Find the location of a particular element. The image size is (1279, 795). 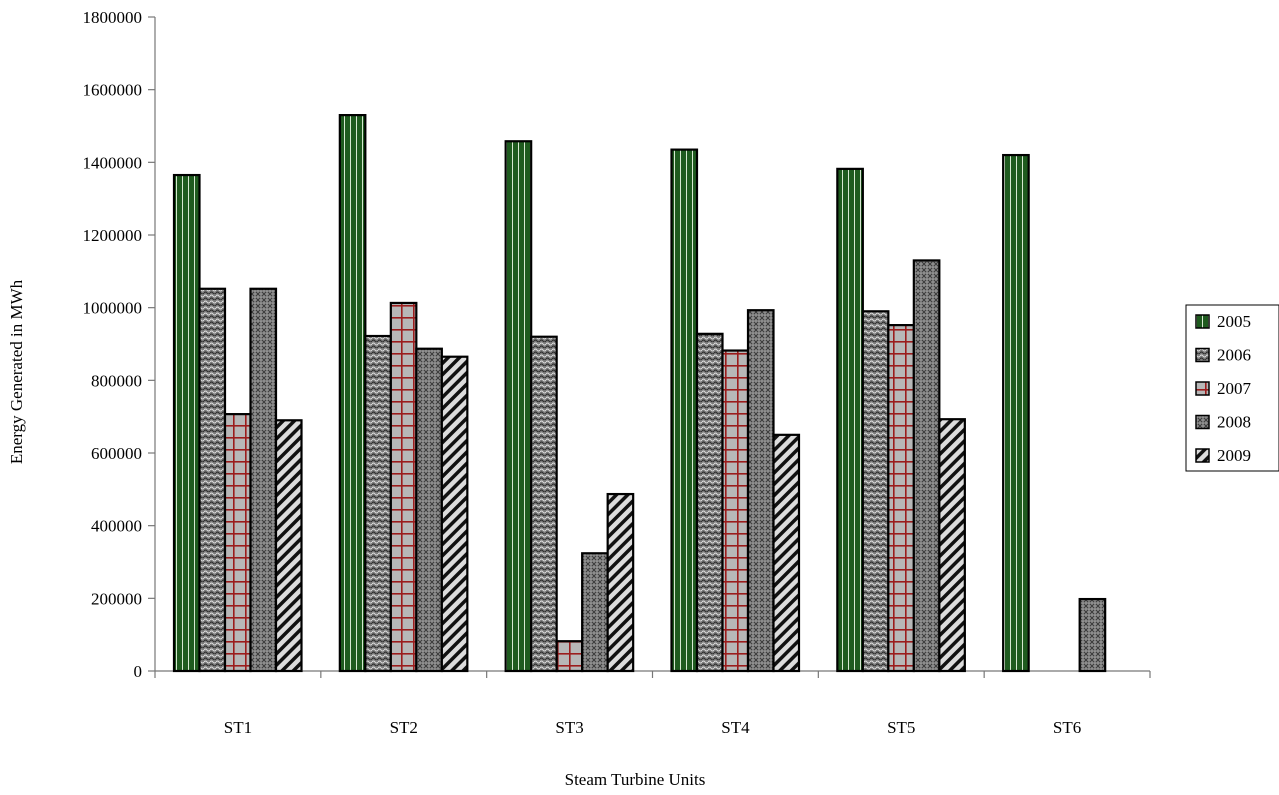

y-tick-label: 800000 is located at coordinates (116, 380).